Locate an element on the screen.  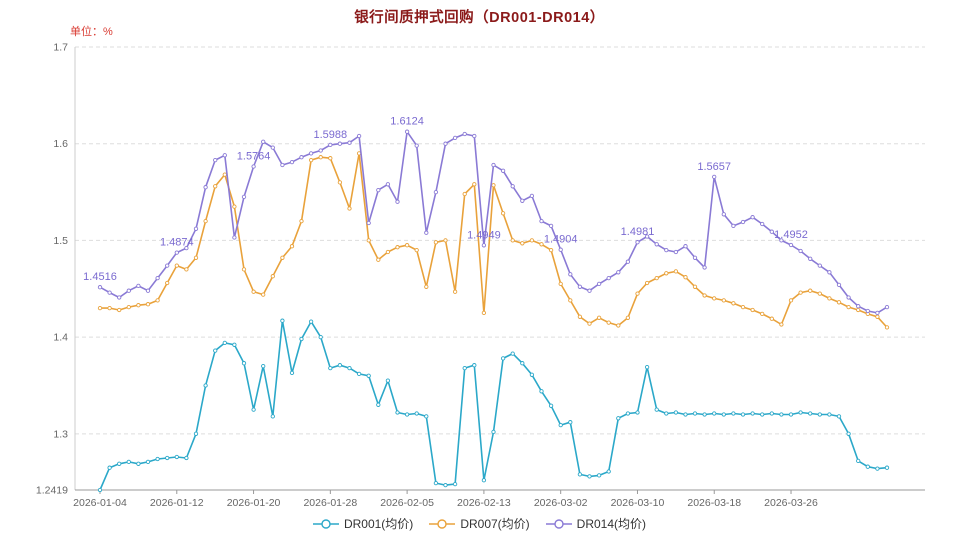
data-label: 1.6124 is located at coordinates (407, 122).